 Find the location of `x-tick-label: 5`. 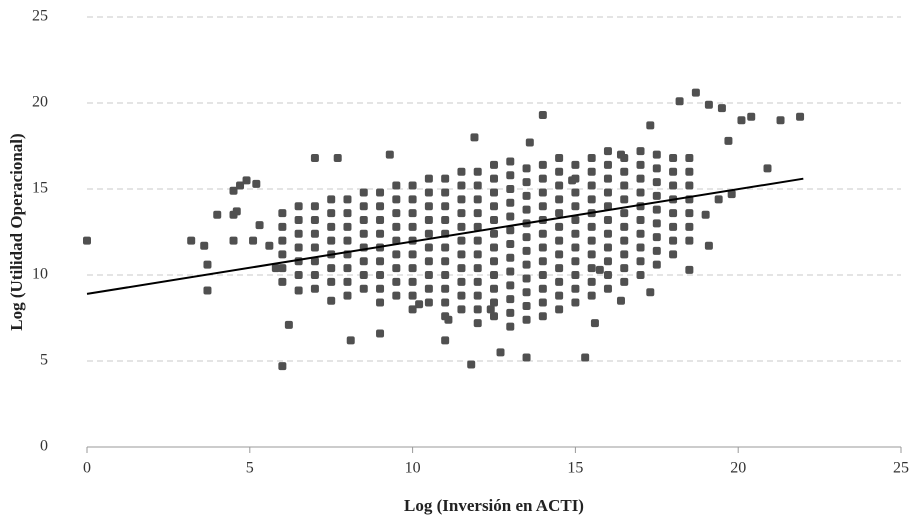

x-tick-label: 5 is located at coordinates (250, 468).